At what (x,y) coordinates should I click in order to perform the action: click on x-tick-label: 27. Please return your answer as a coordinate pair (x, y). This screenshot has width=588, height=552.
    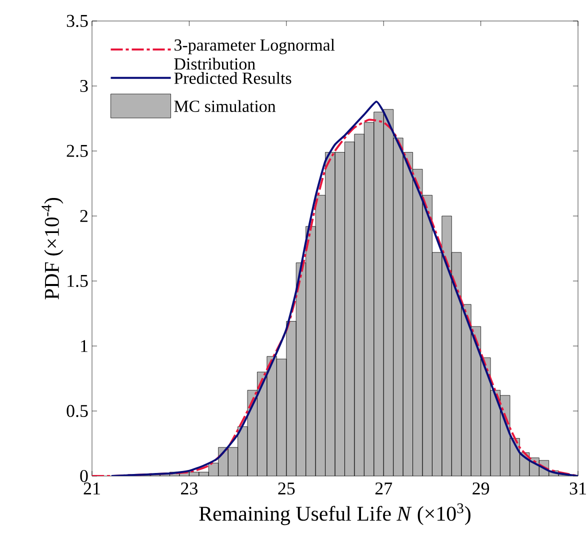
    Looking at the image, I should click on (383, 488).